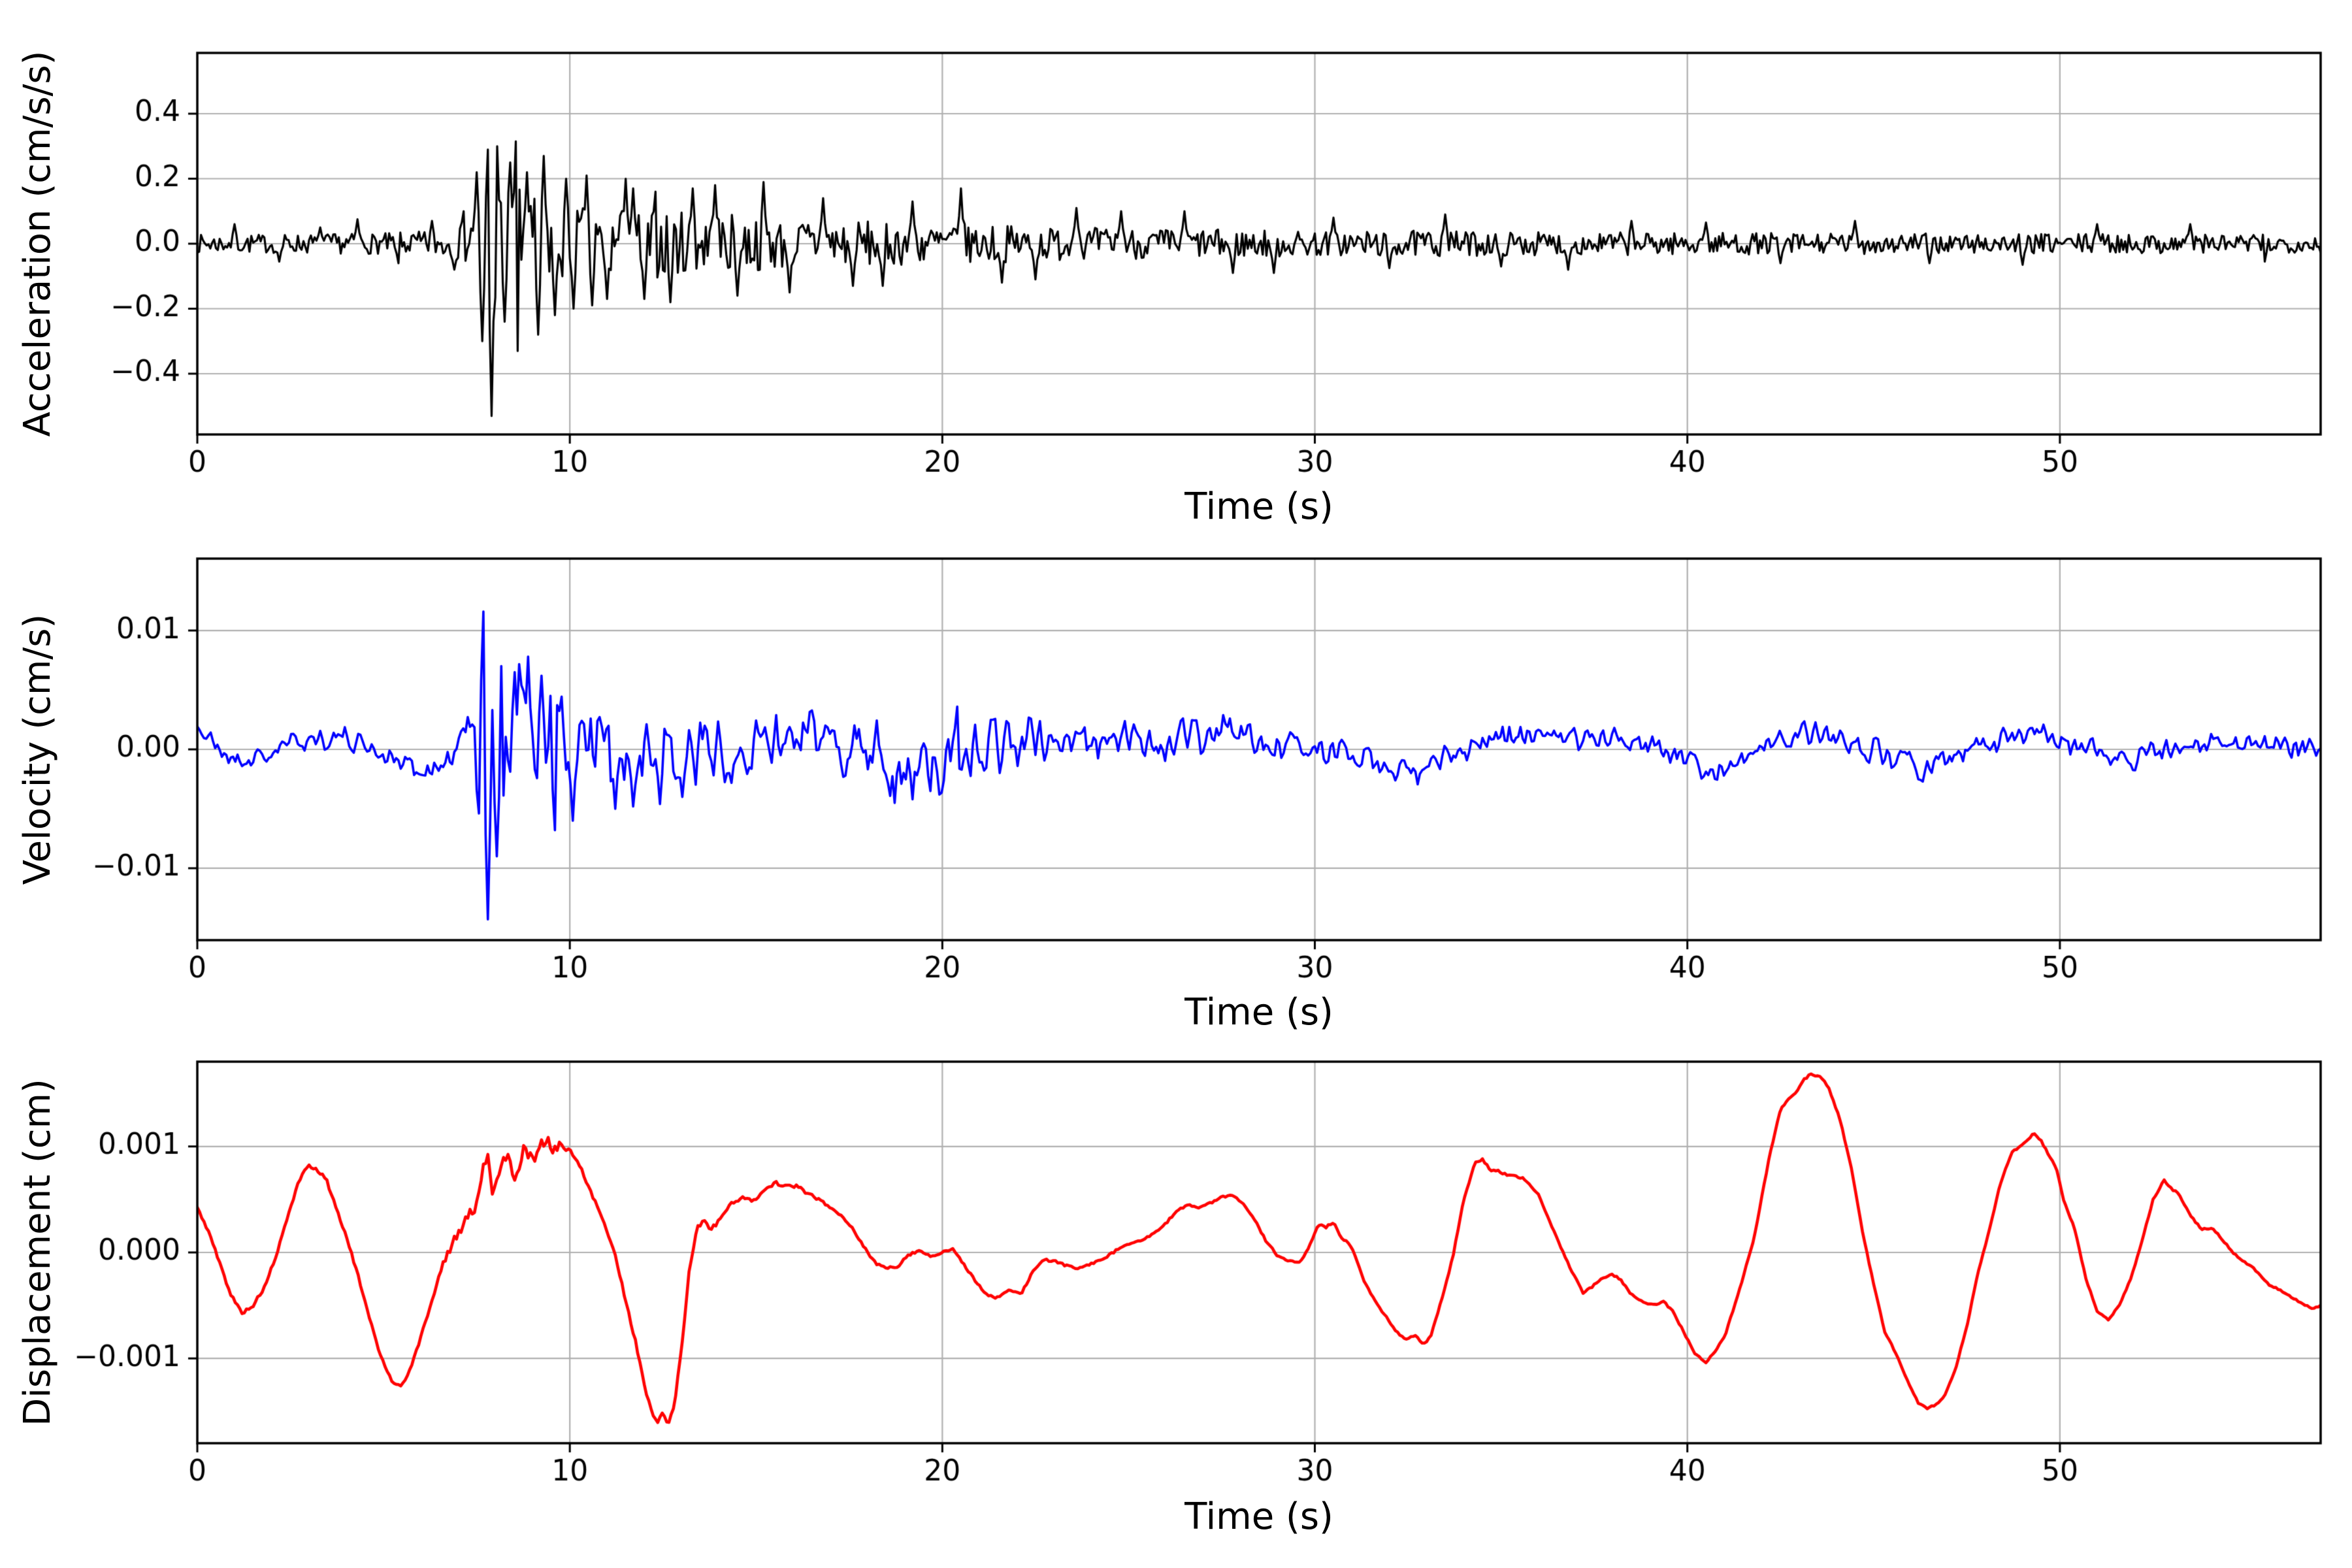  I want to click on x-axis-label-displacement: Time (s), so click(1258, 1516).